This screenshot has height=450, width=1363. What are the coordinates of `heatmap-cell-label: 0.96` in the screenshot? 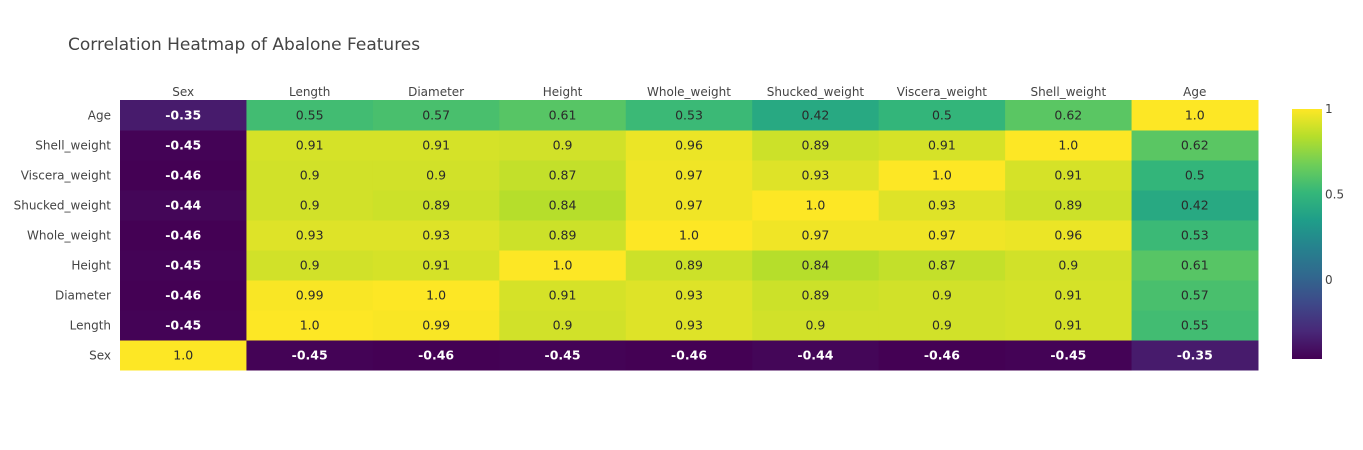 It's located at (689, 145).